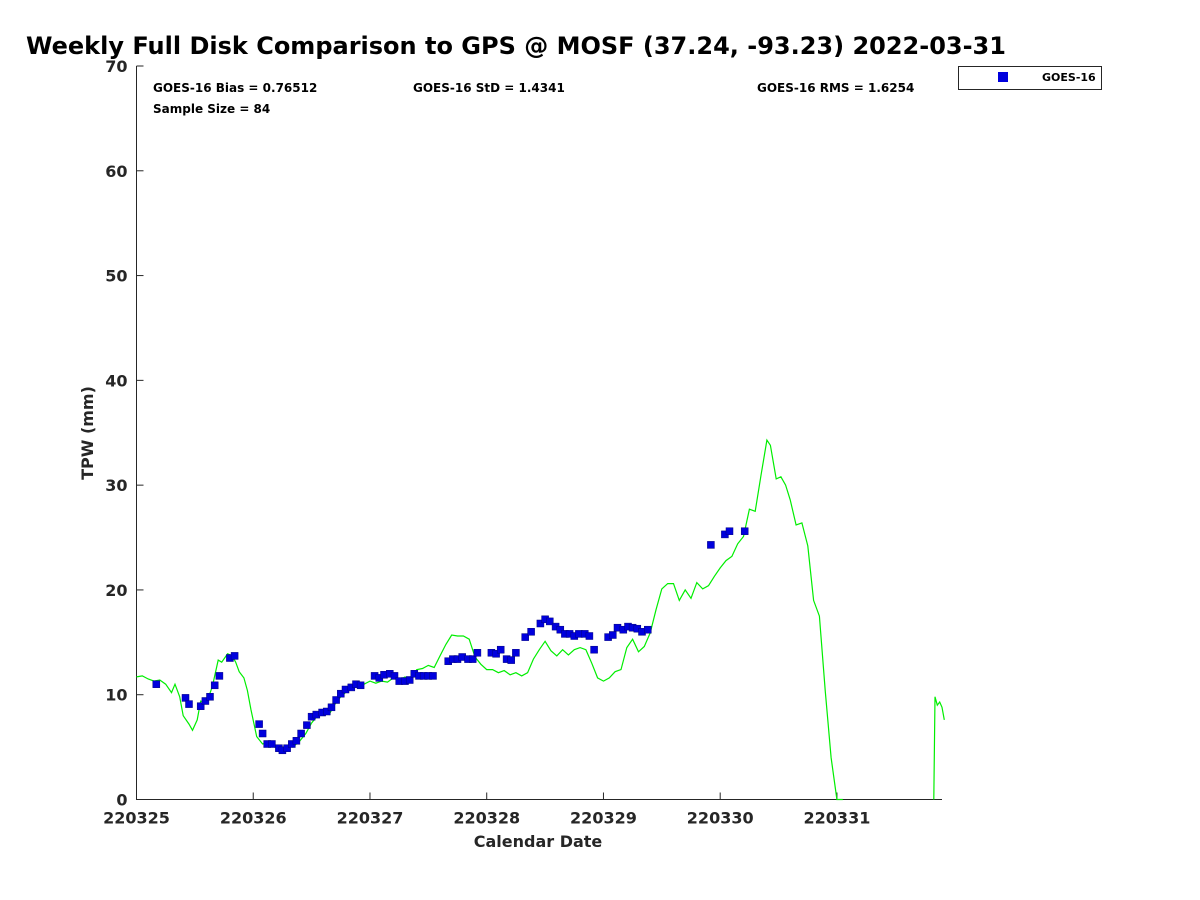  Describe the element at coordinates (603, 818) in the screenshot. I see `x-tick-label: 220329` at that location.